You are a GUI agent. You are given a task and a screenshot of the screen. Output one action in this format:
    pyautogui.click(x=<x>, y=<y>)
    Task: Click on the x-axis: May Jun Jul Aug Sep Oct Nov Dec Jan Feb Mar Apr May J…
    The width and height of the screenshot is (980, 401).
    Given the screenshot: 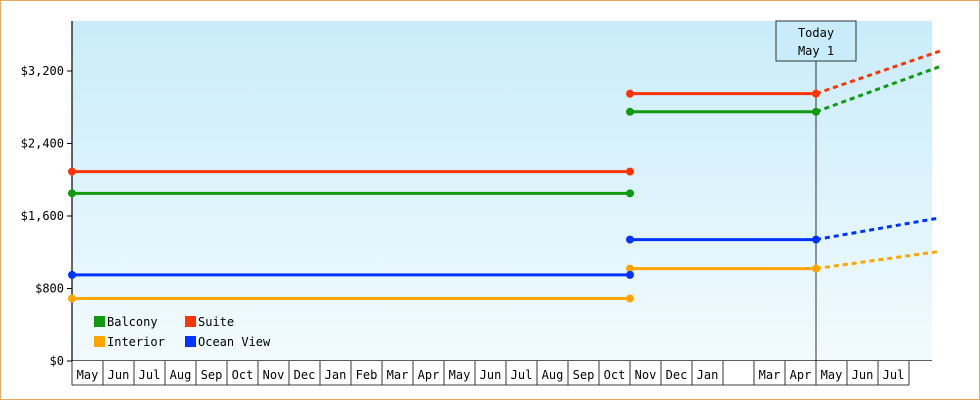 What is the action you would take?
    pyautogui.click(x=501, y=373)
    